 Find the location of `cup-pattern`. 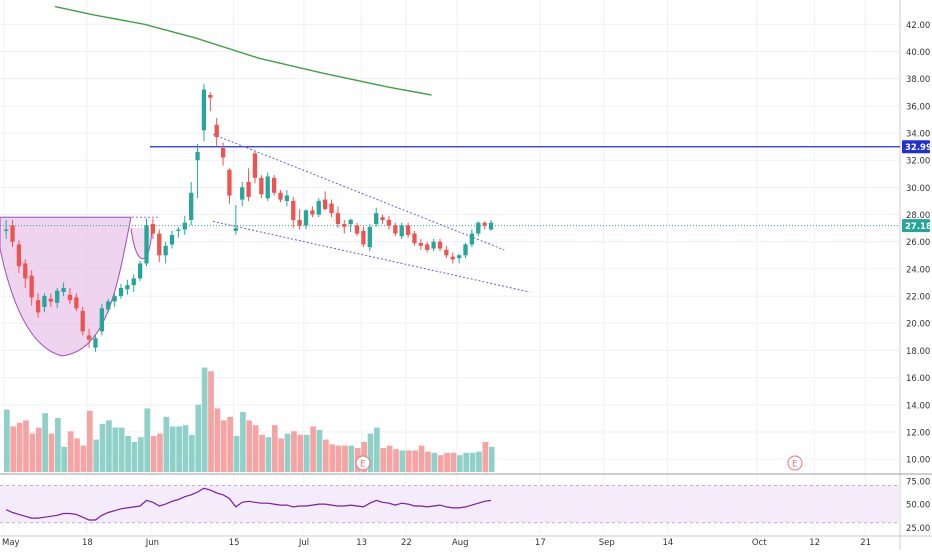

cup-pattern is located at coordinates (80, 286).